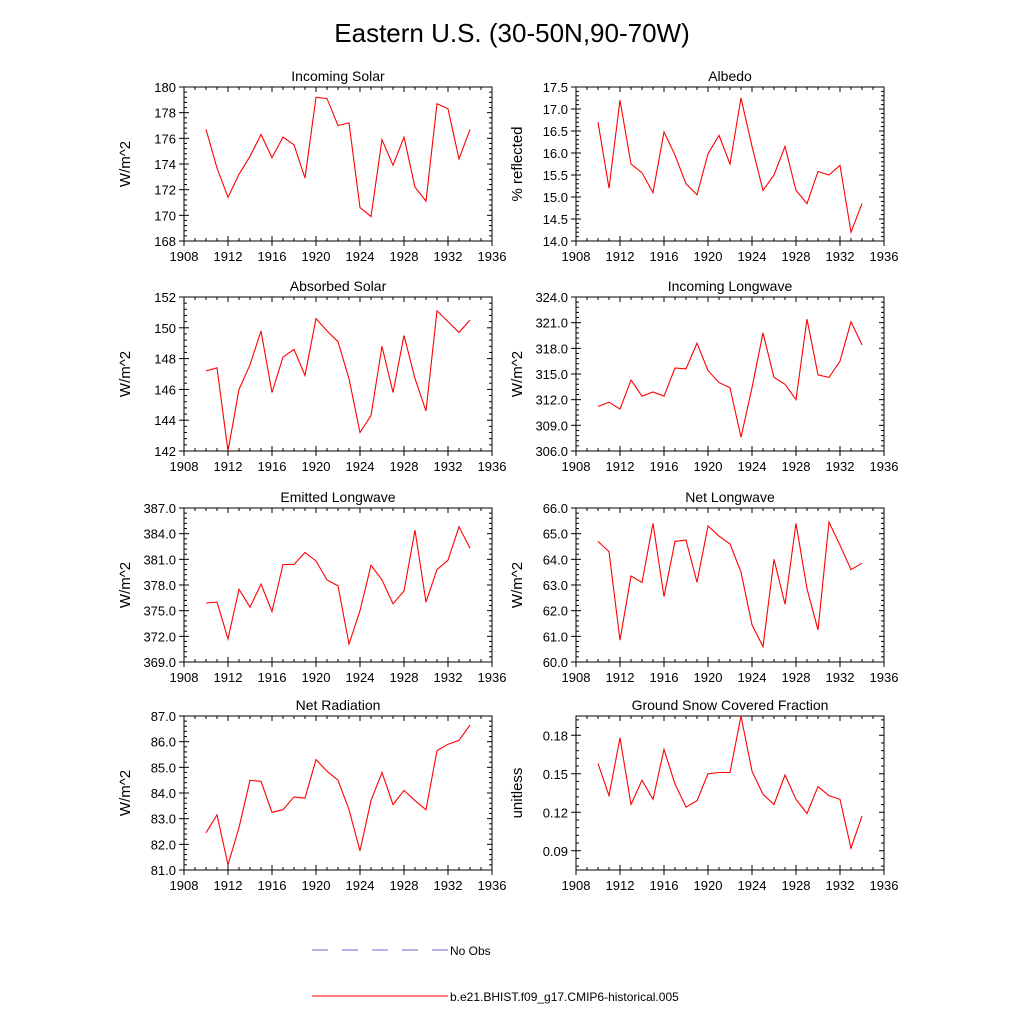  I want to click on y-tick-label: 378.0, so click(159, 585).